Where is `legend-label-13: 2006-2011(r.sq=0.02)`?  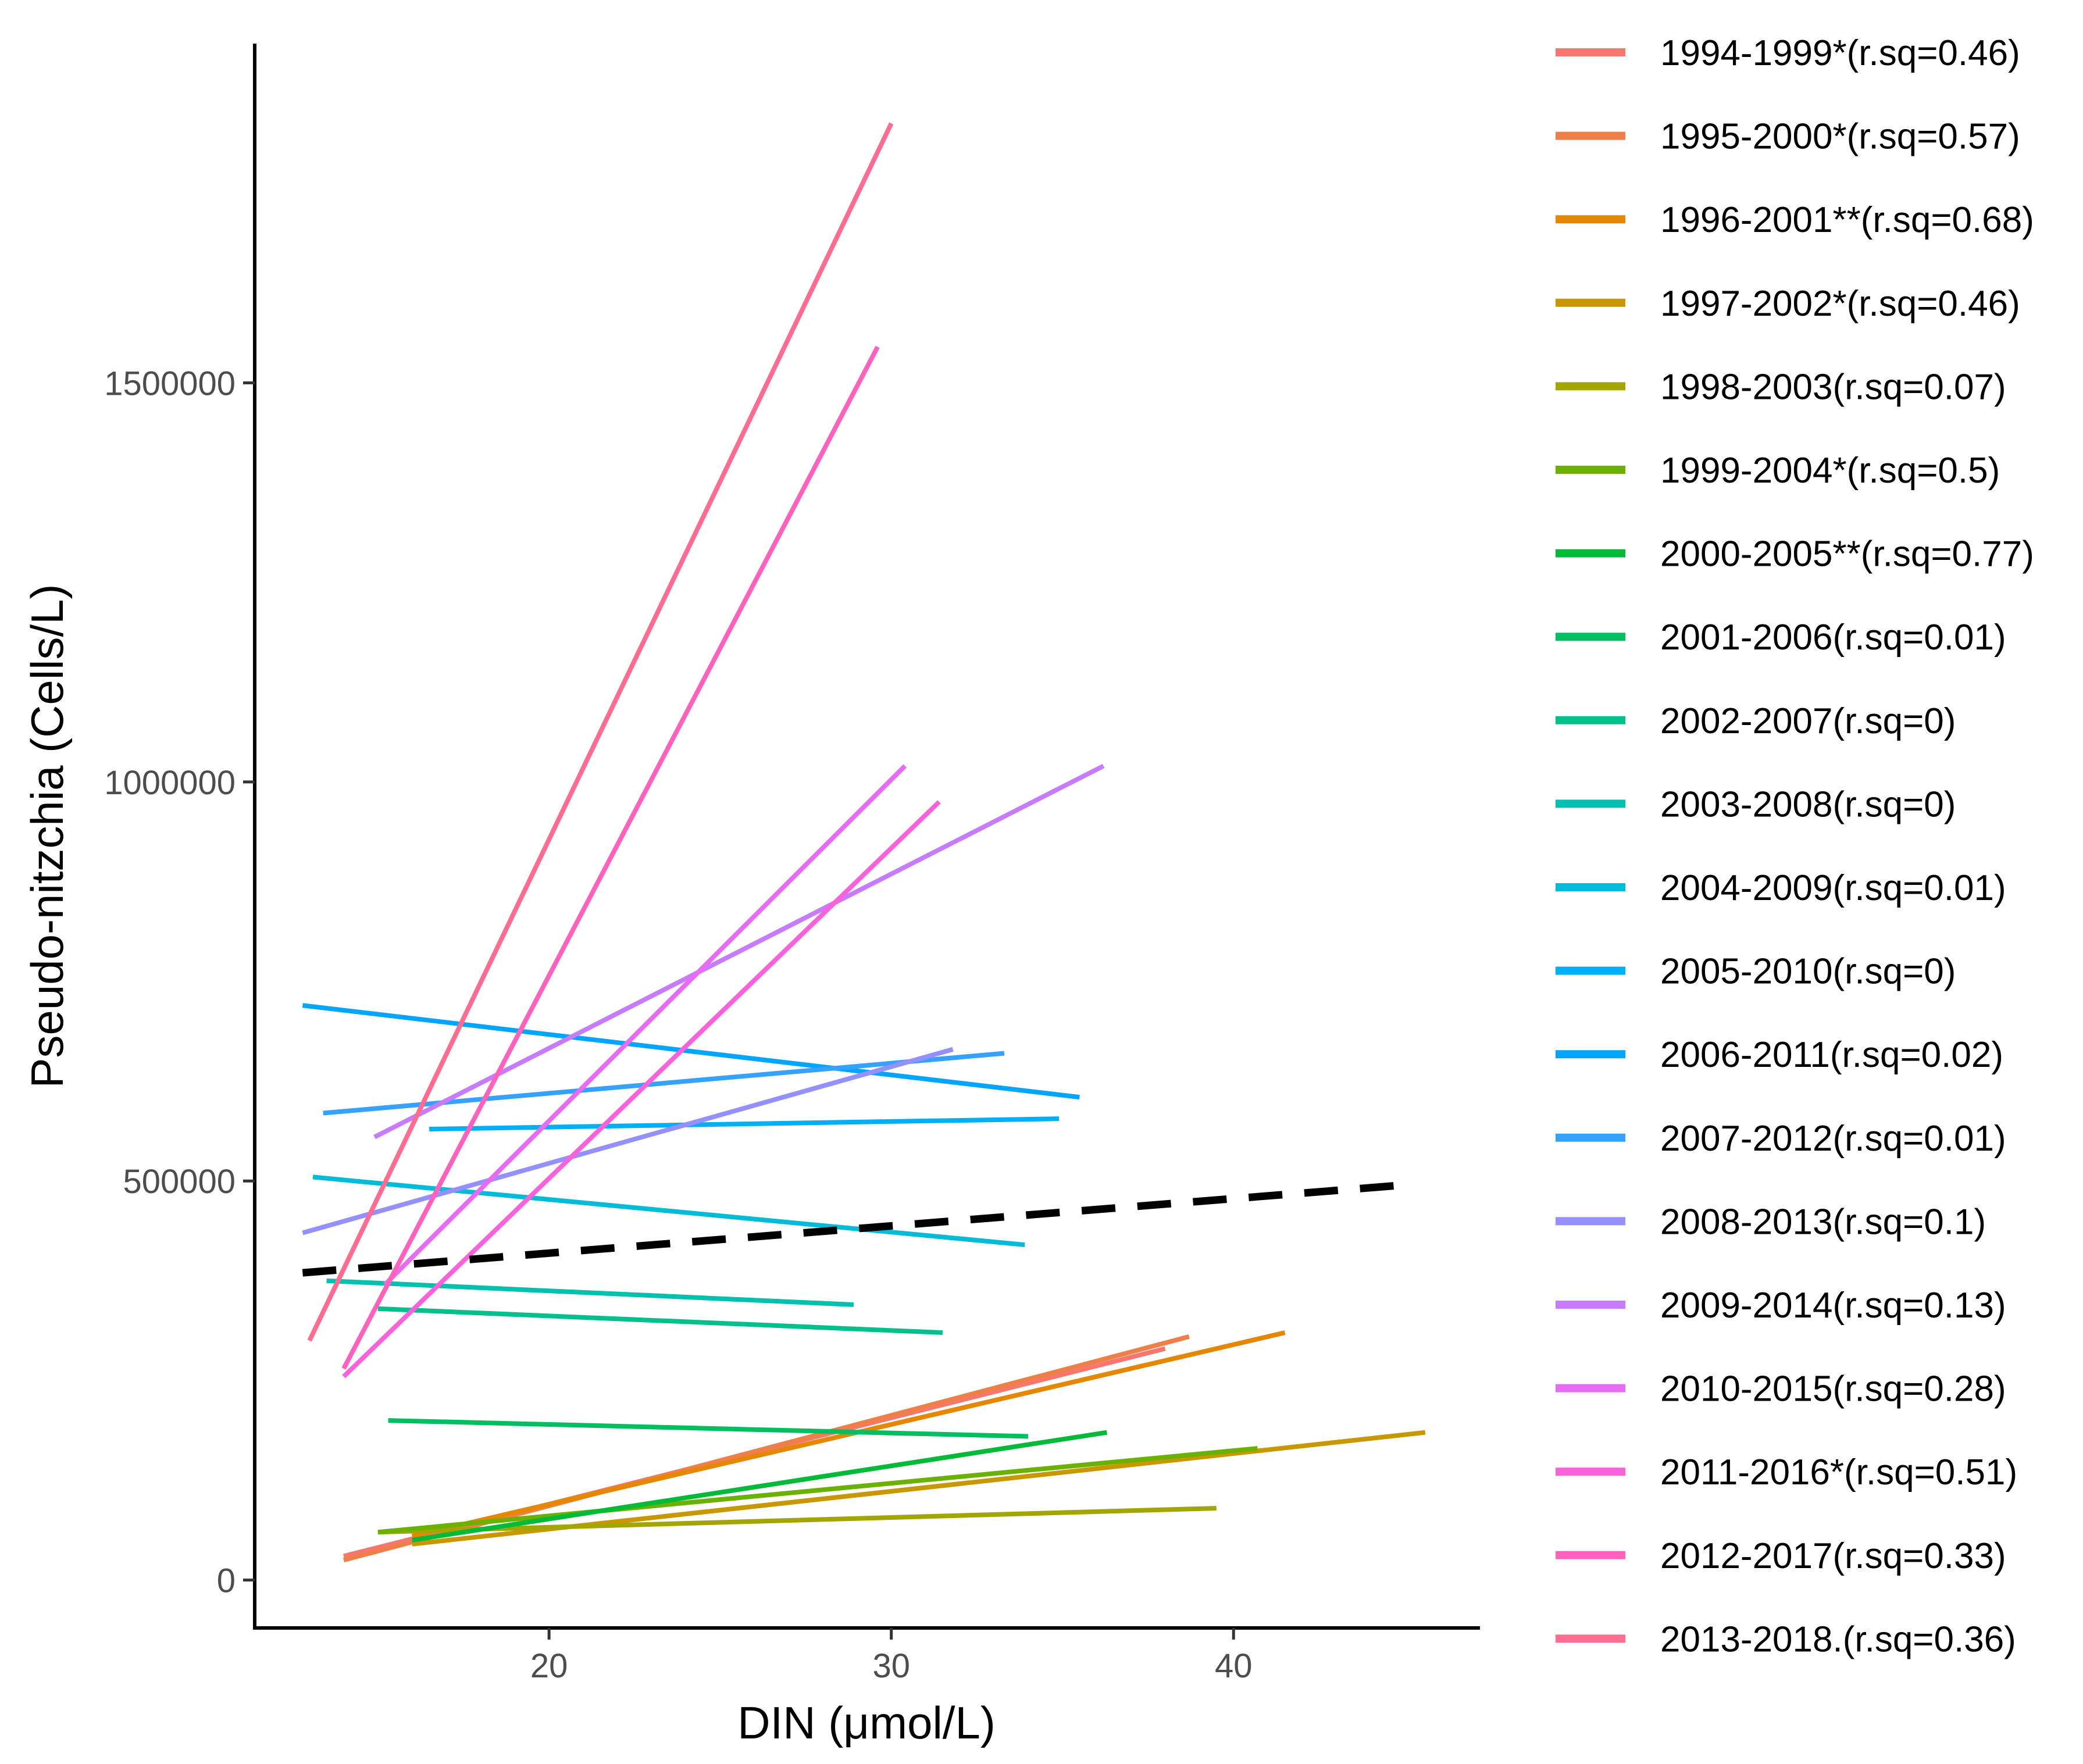
legend-label-13: 2006-2011(r.sq=0.02) is located at coordinates (1832, 1055).